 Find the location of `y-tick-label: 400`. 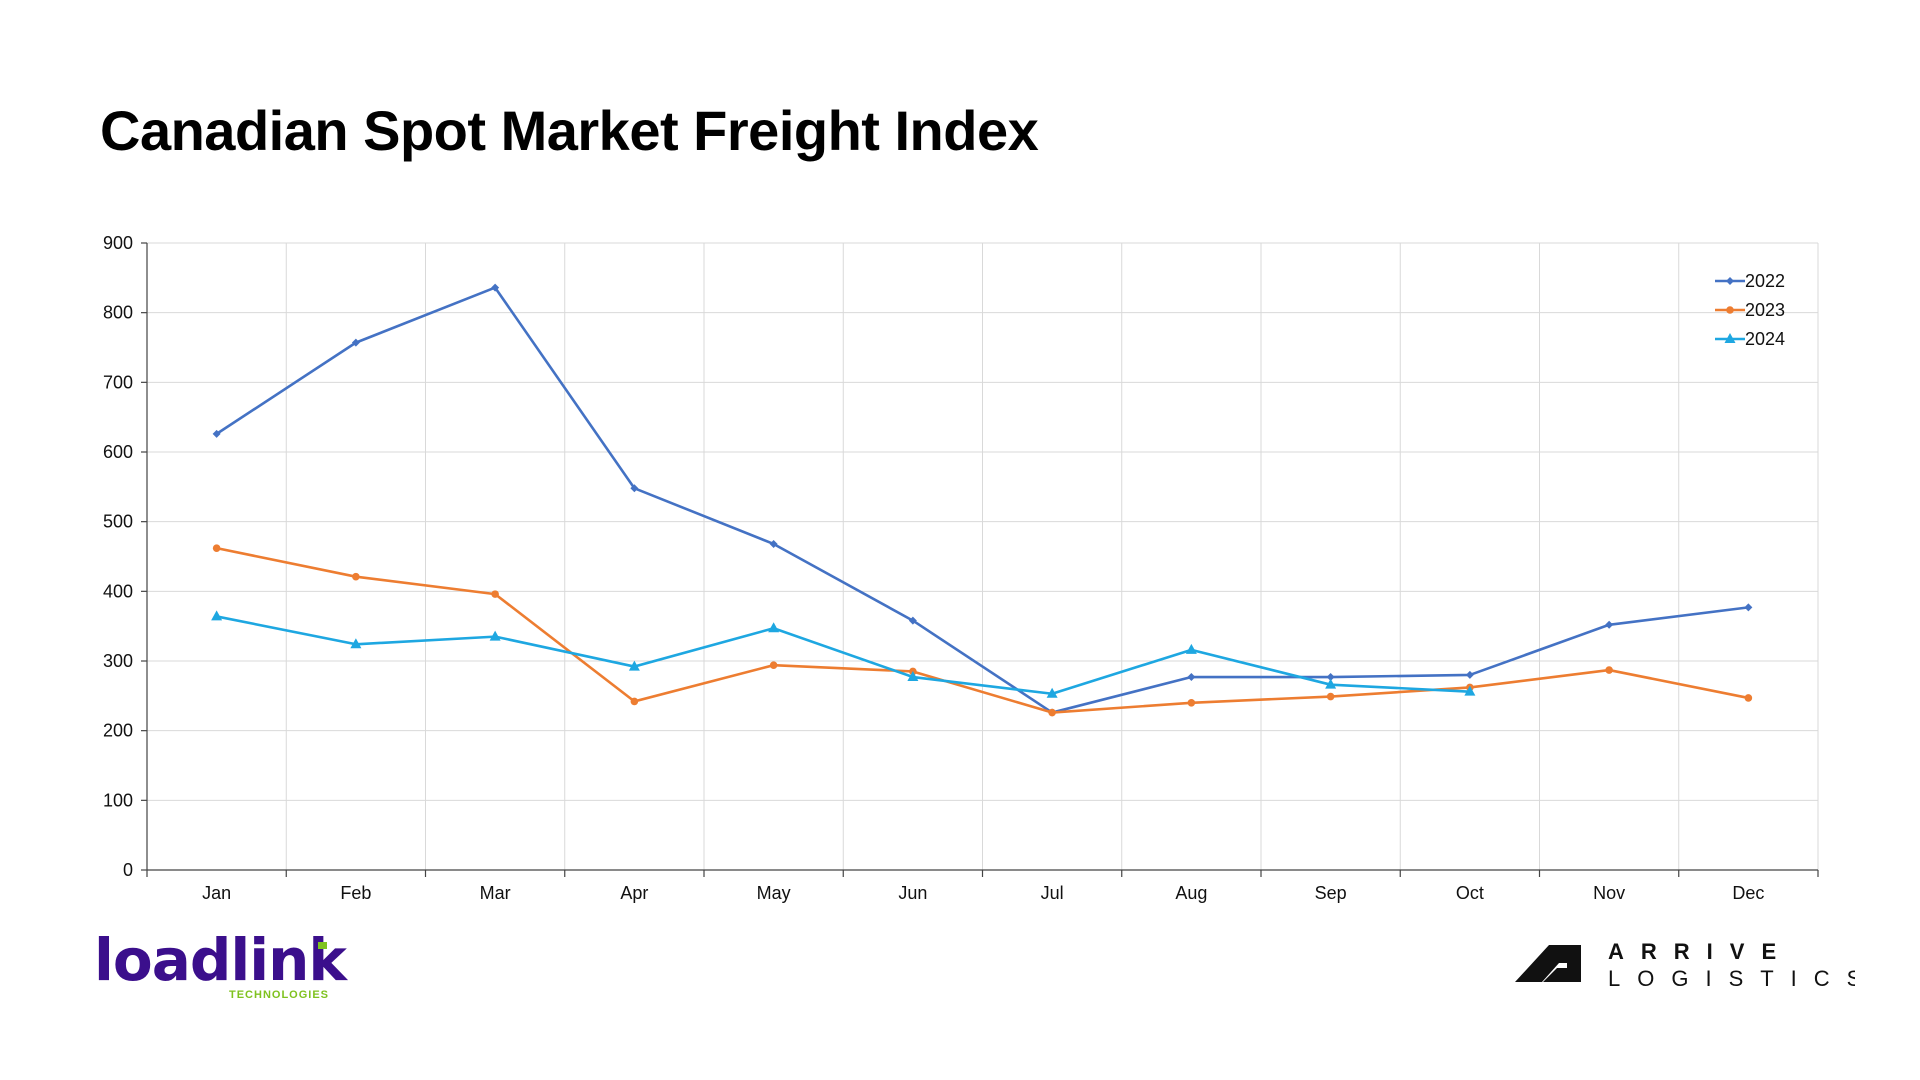

y-tick-label: 400 is located at coordinates (118, 591).